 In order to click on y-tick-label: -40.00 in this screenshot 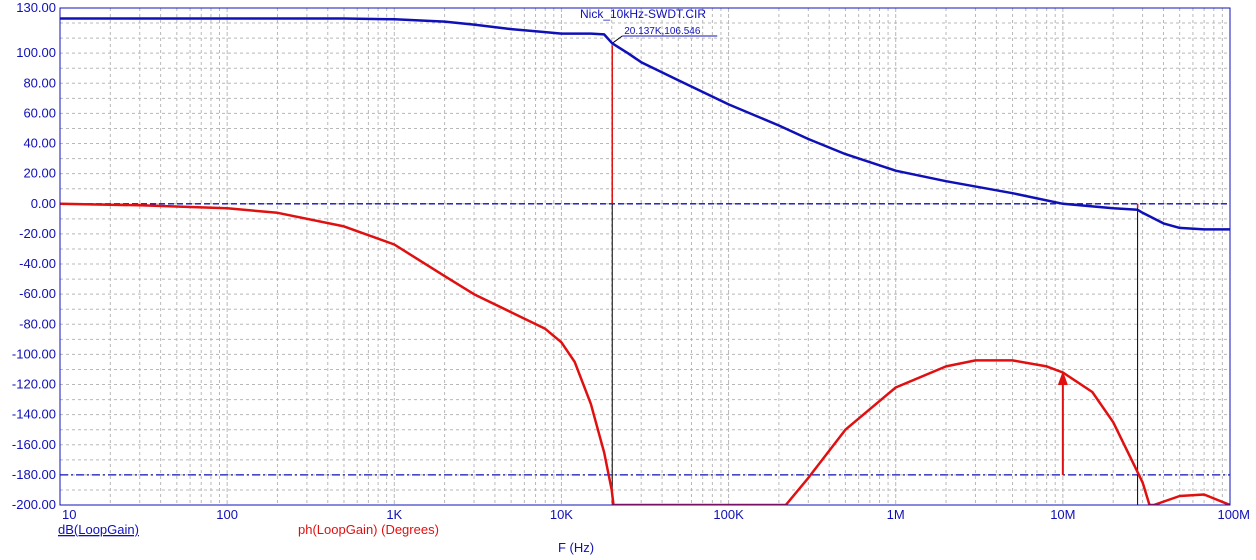, I will do `click(37, 263)`.